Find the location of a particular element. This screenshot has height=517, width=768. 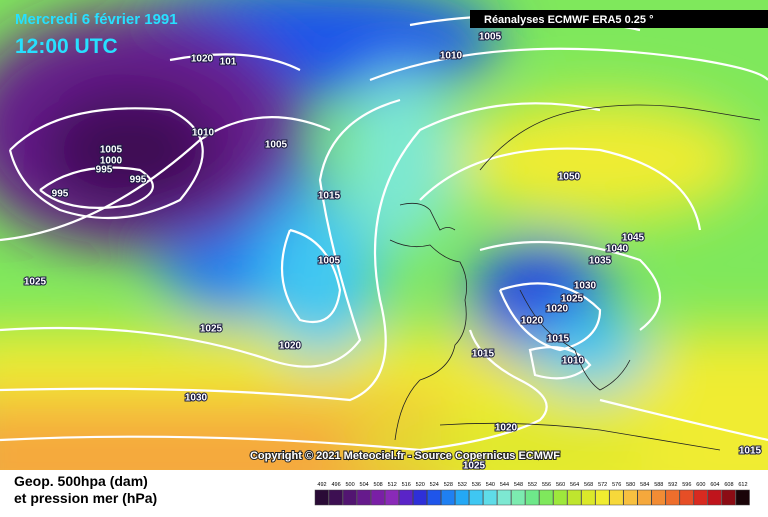

legend-value: 536 is located at coordinates (476, 485).